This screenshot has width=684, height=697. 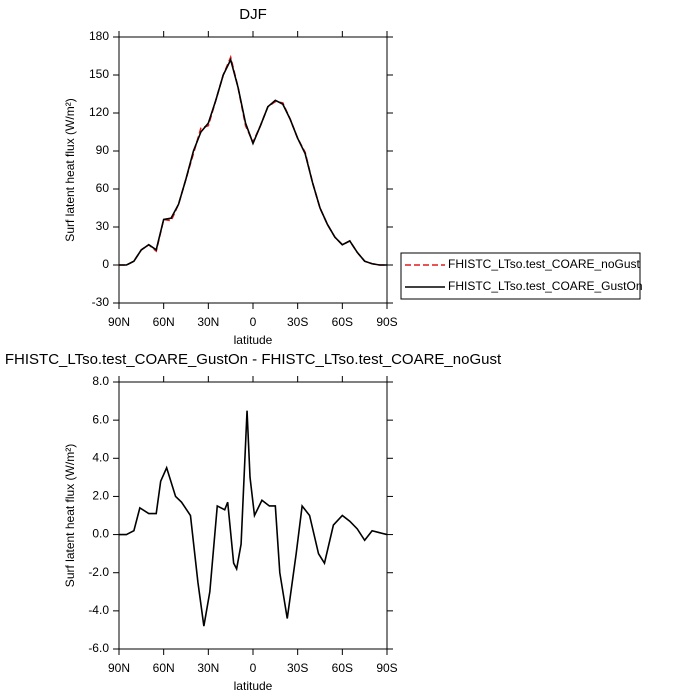 What do you see at coordinates (99, 74) in the screenshot?
I see `y-tick-label: 150` at bounding box center [99, 74].